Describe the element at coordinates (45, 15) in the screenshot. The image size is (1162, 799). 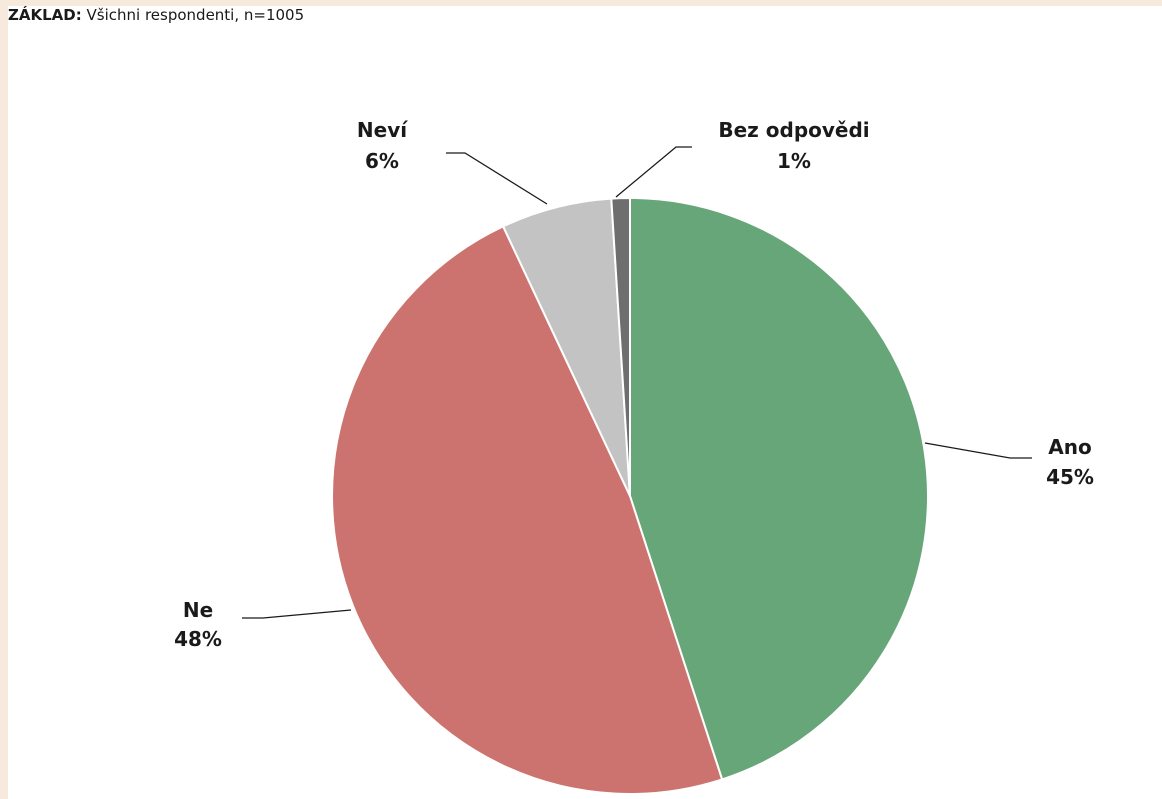
I see `base-label: ZÁKLAD:` at that location.